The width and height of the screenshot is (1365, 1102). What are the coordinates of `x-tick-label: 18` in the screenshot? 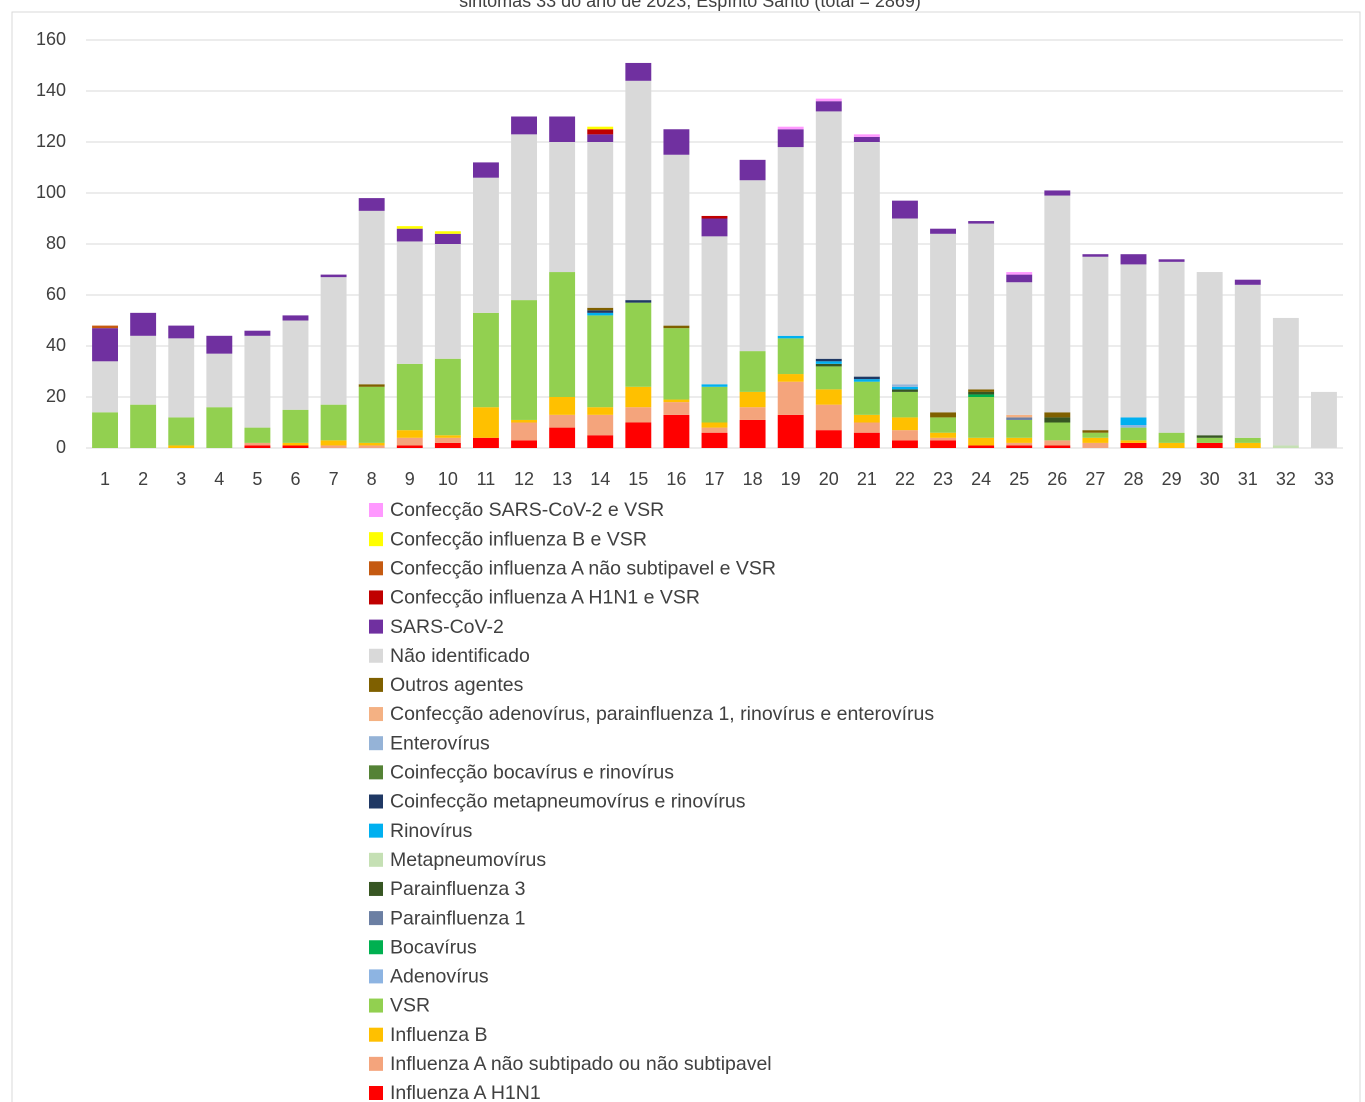 It's located at (753, 479).